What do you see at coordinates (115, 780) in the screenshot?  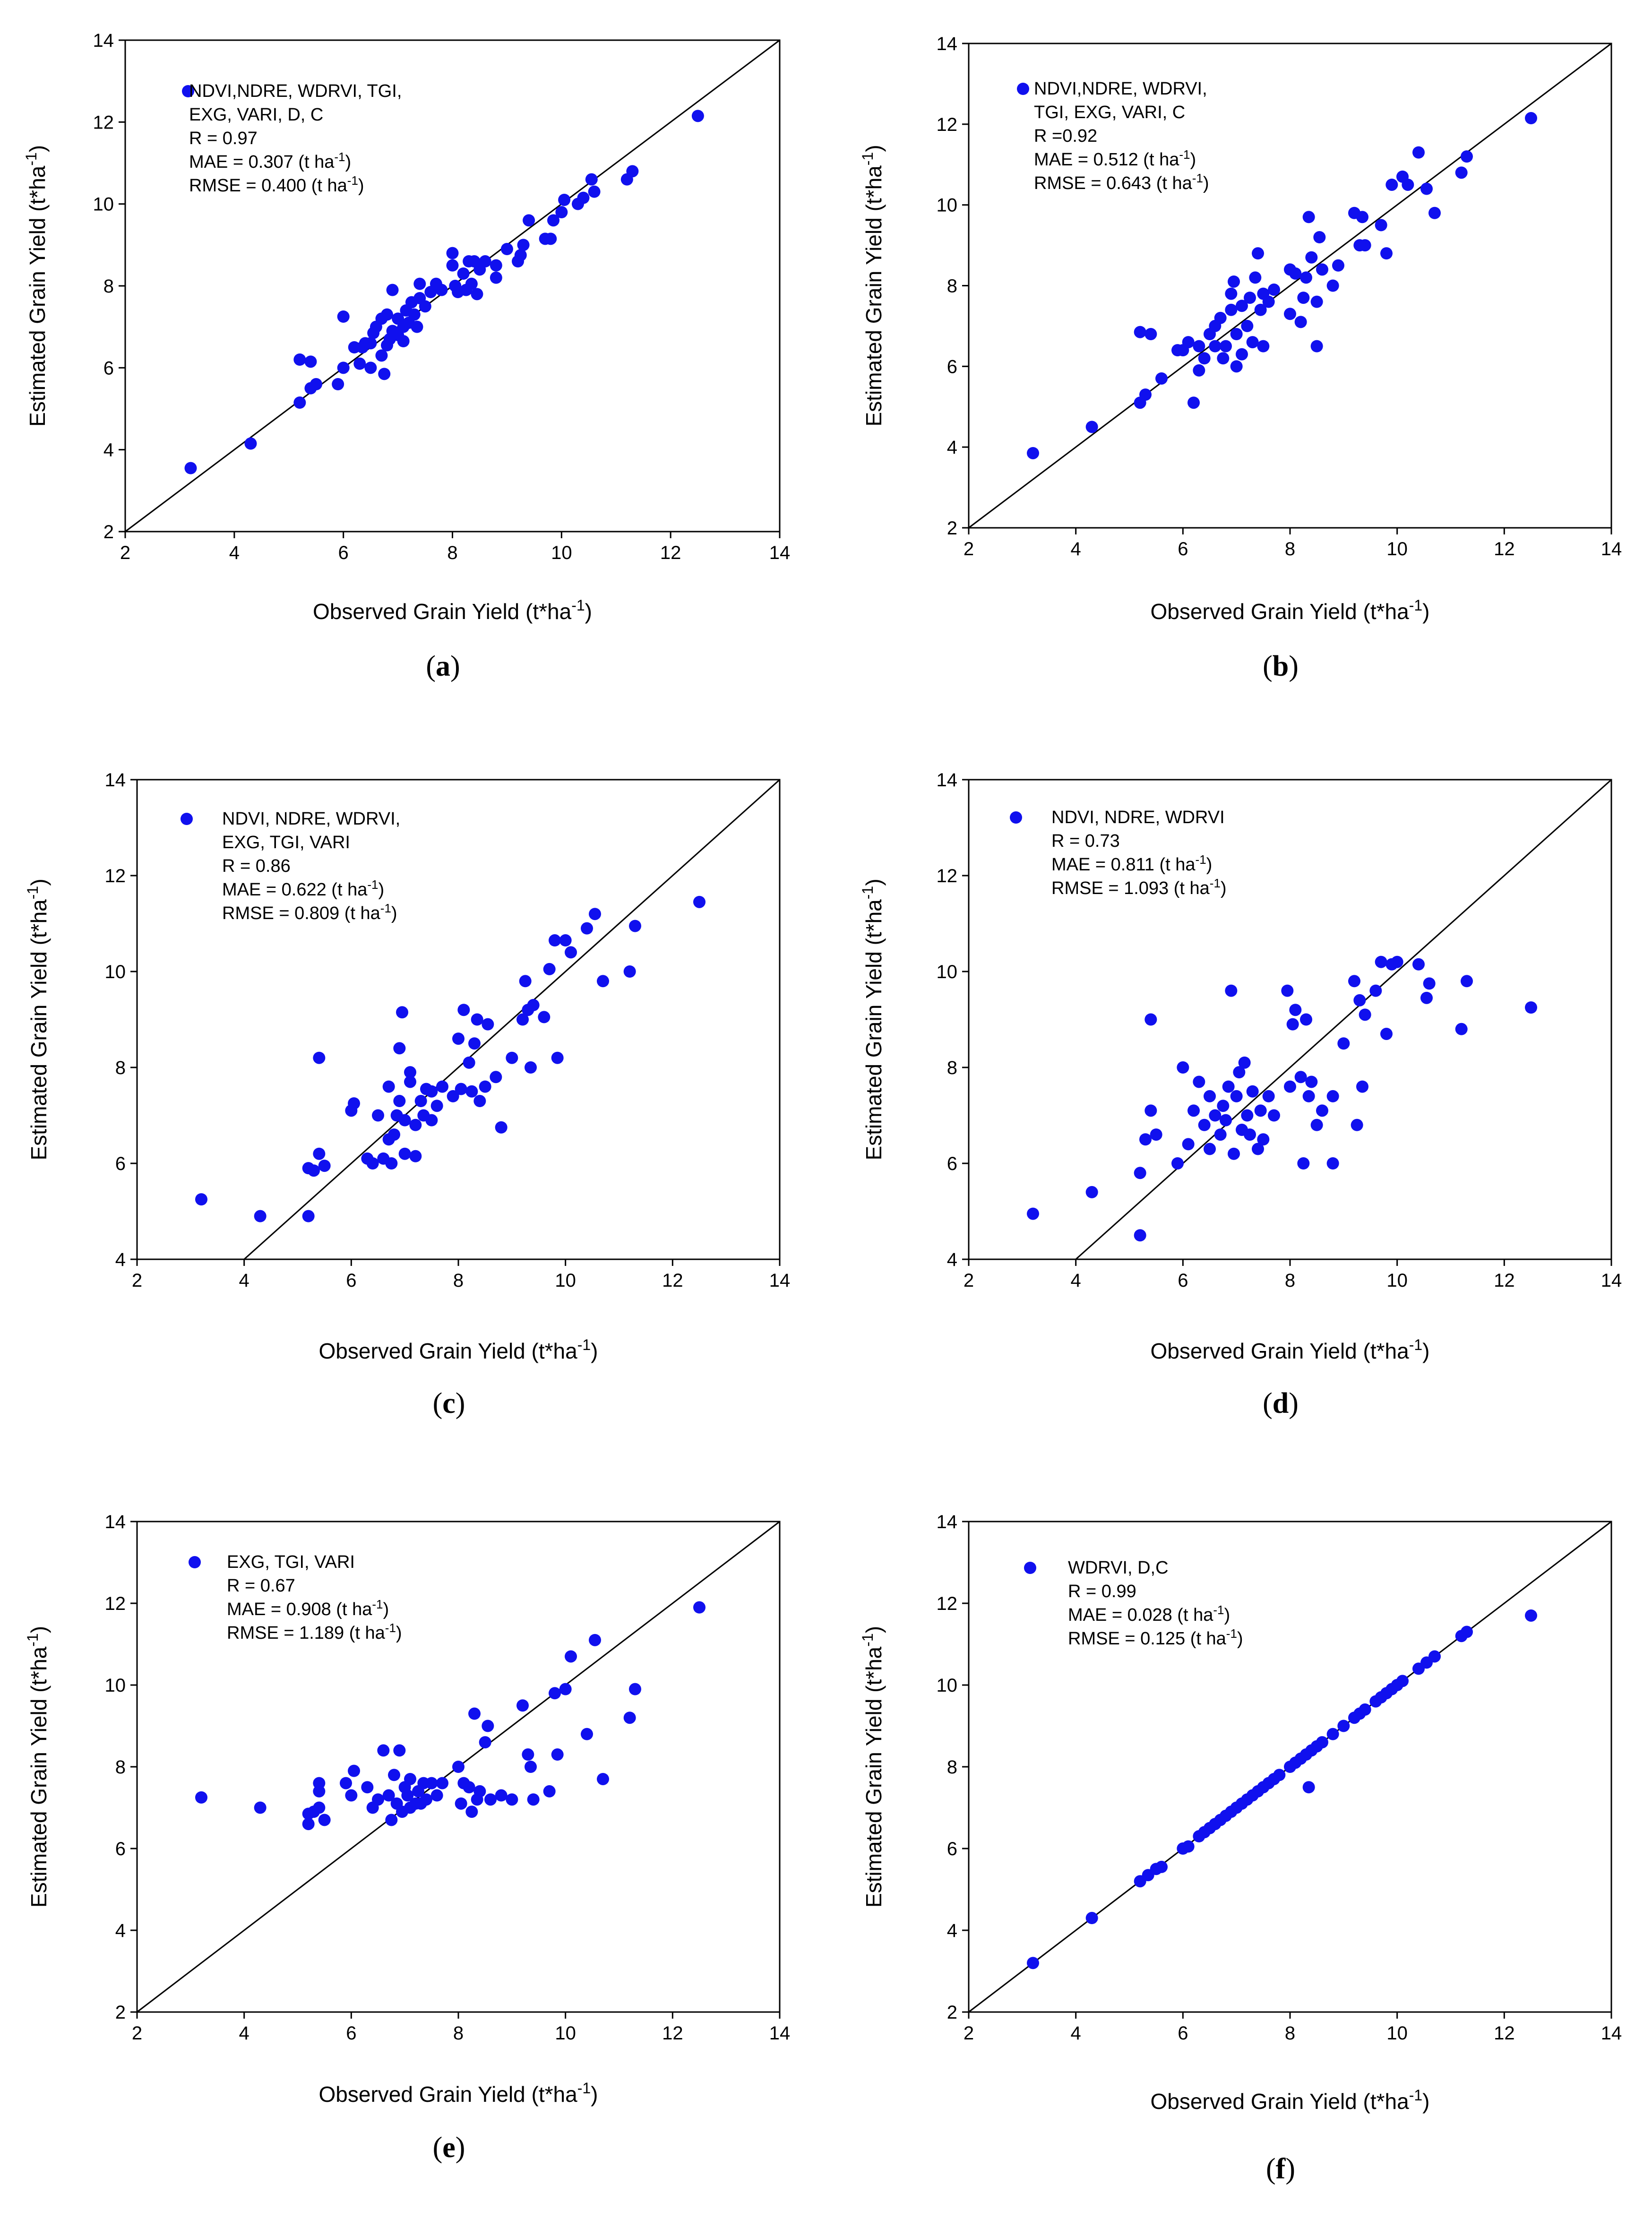 I see `y-tick-label: 14` at bounding box center [115, 780].